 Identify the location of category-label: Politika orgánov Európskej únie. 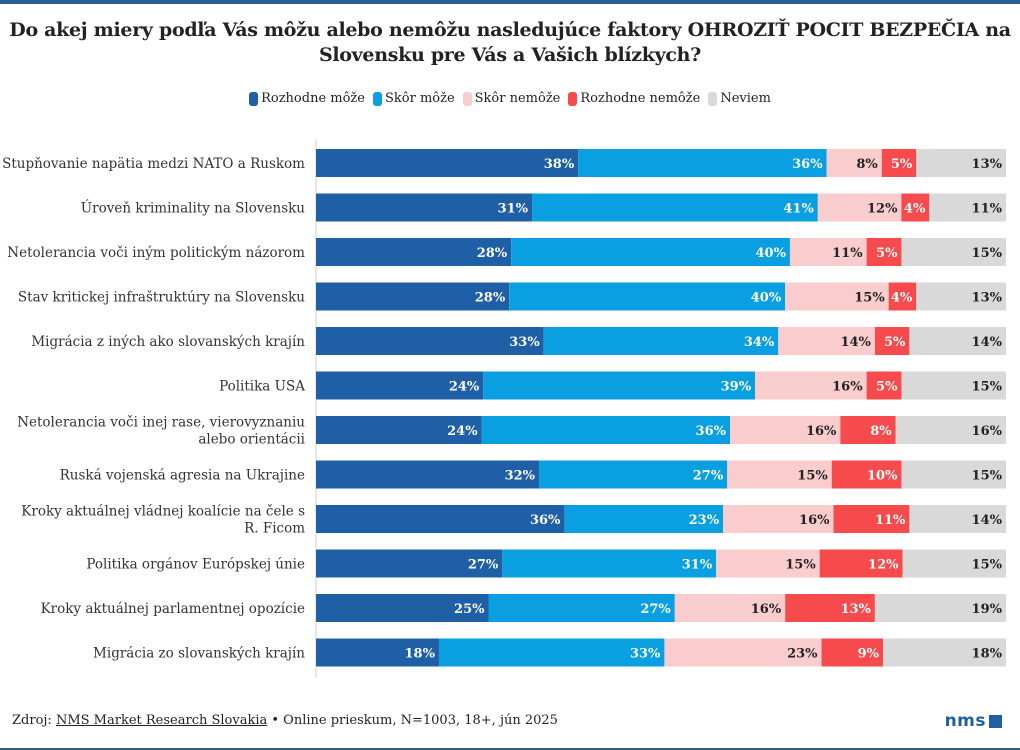
(195, 565).